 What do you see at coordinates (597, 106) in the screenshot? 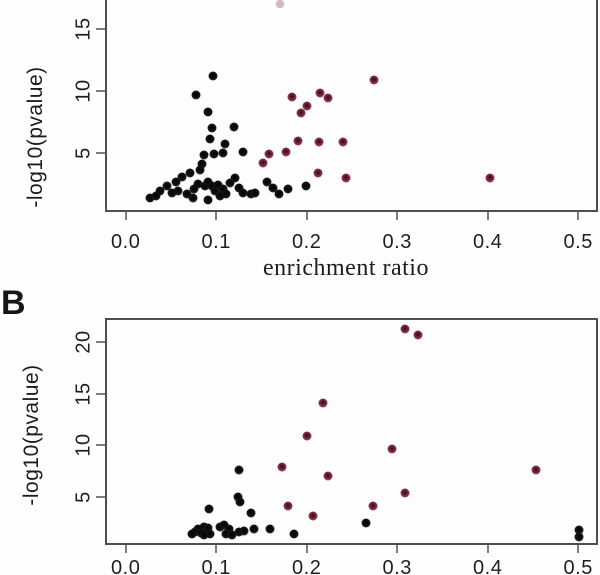
I see `panel-a-right-border` at bounding box center [597, 106].